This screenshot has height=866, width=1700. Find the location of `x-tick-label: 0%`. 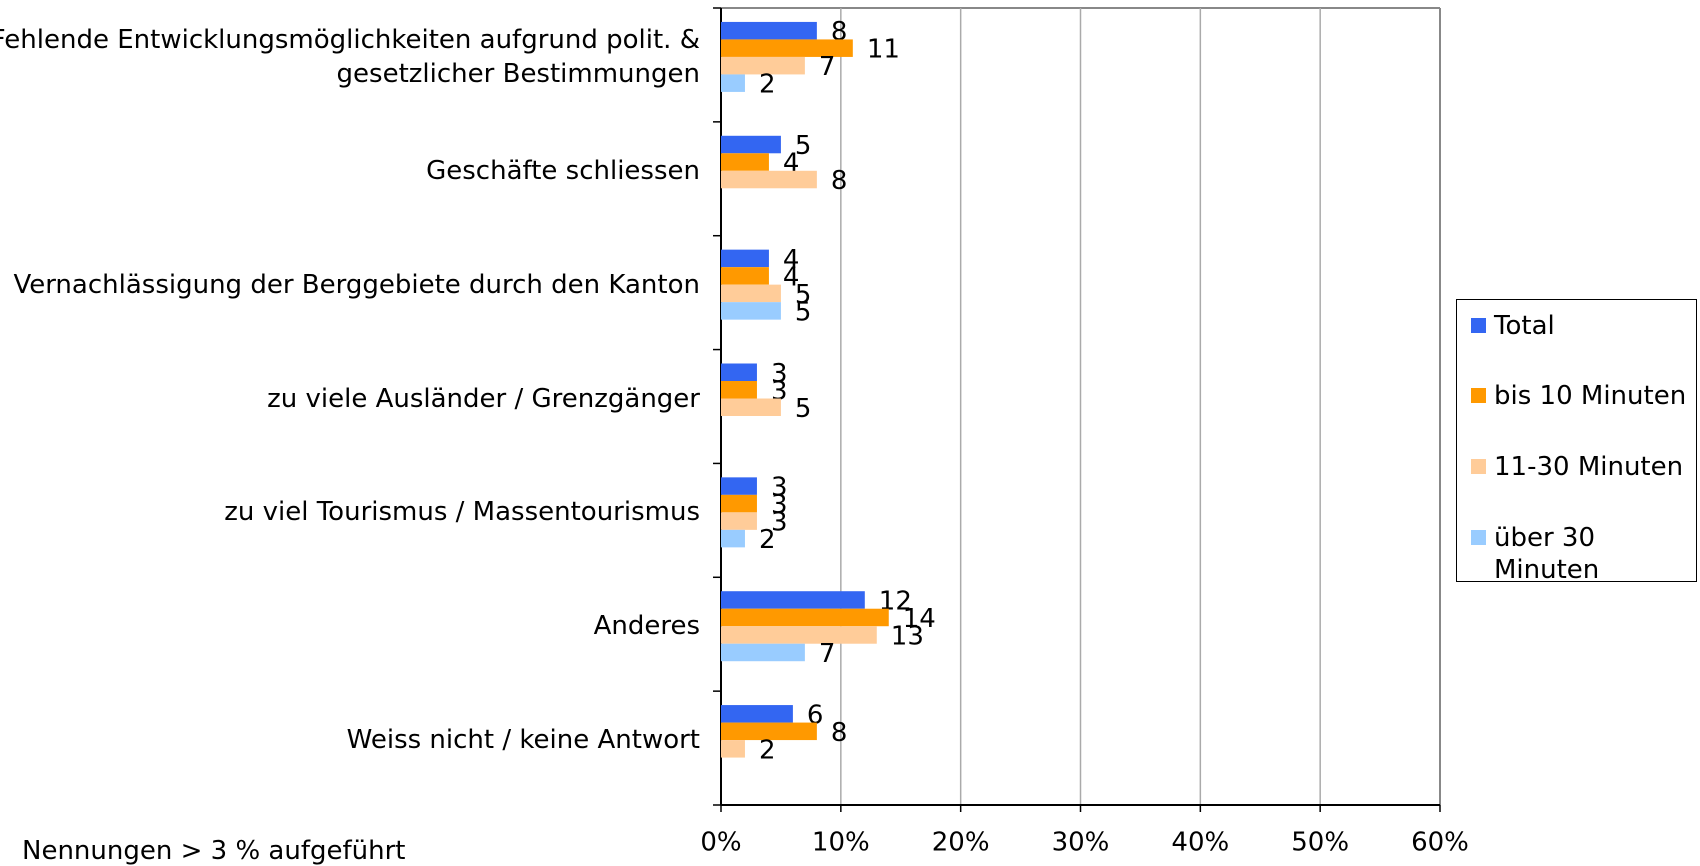

x-tick-label: 0% is located at coordinates (720, 842).